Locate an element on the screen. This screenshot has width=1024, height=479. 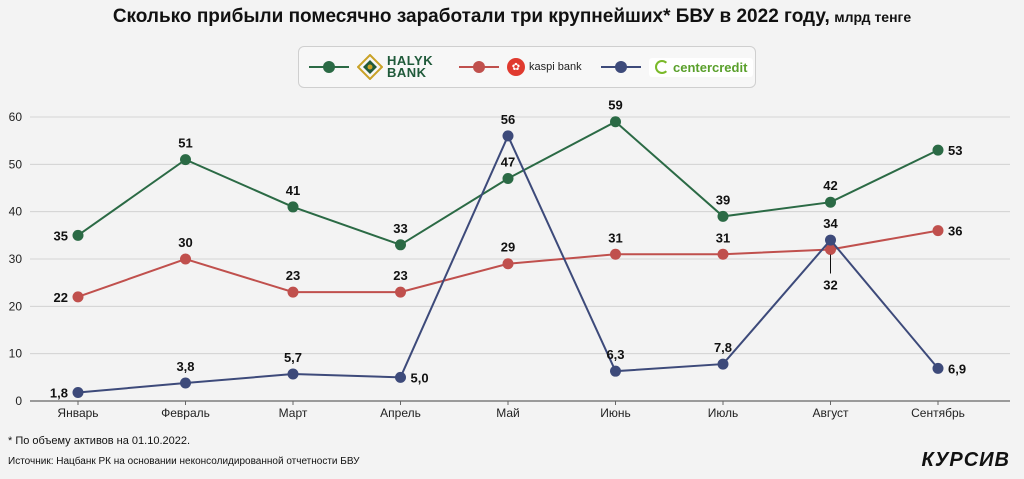
legend-line-kaspi is located at coordinates (479, 67).